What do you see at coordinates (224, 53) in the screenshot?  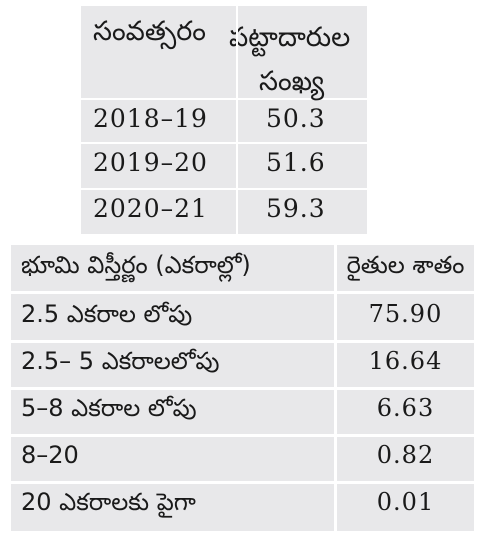 I see `table1-header-row: సంవత్సరం పట్టాదారుల సంఖ్య` at bounding box center [224, 53].